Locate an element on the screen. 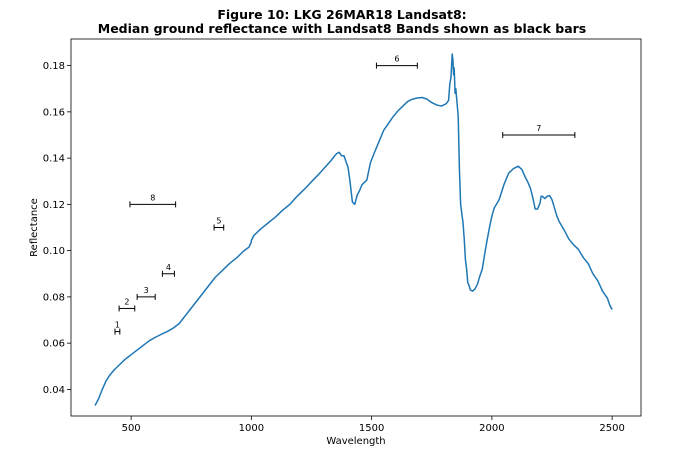  band-label: 3 is located at coordinates (146, 290).